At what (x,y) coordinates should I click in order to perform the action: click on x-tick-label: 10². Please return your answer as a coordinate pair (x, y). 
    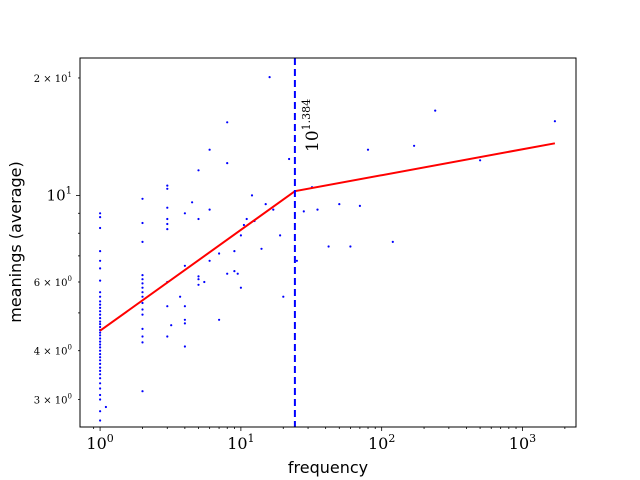
    Looking at the image, I should click on (381, 442).